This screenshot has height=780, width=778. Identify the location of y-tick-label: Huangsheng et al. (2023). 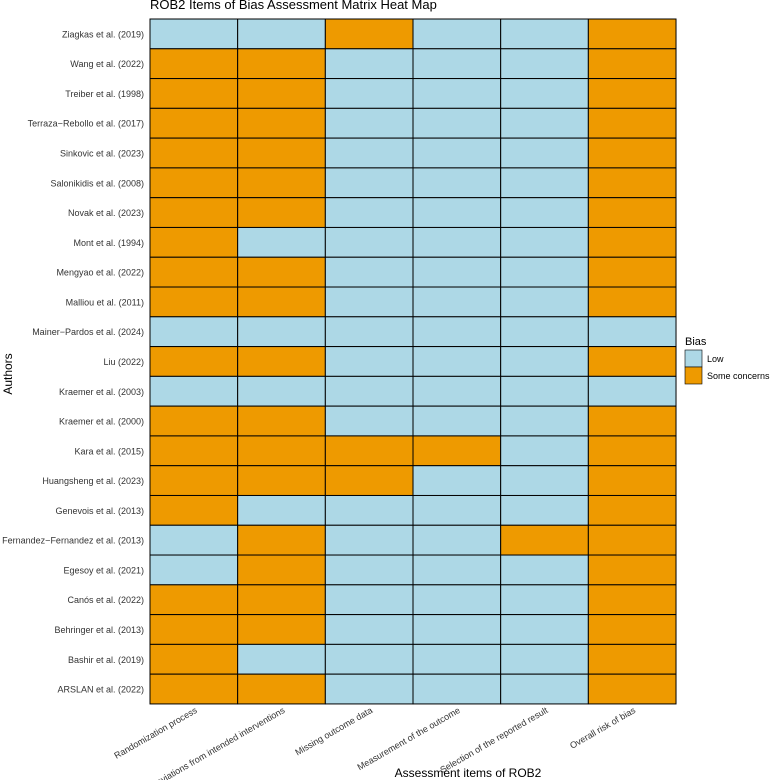
(93, 481).